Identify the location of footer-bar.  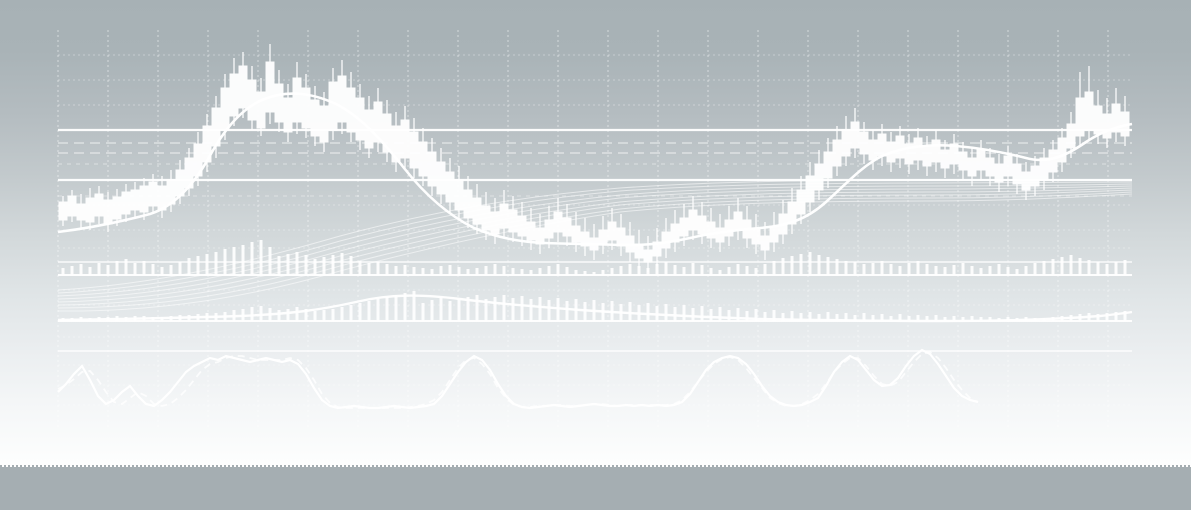
(595, 488).